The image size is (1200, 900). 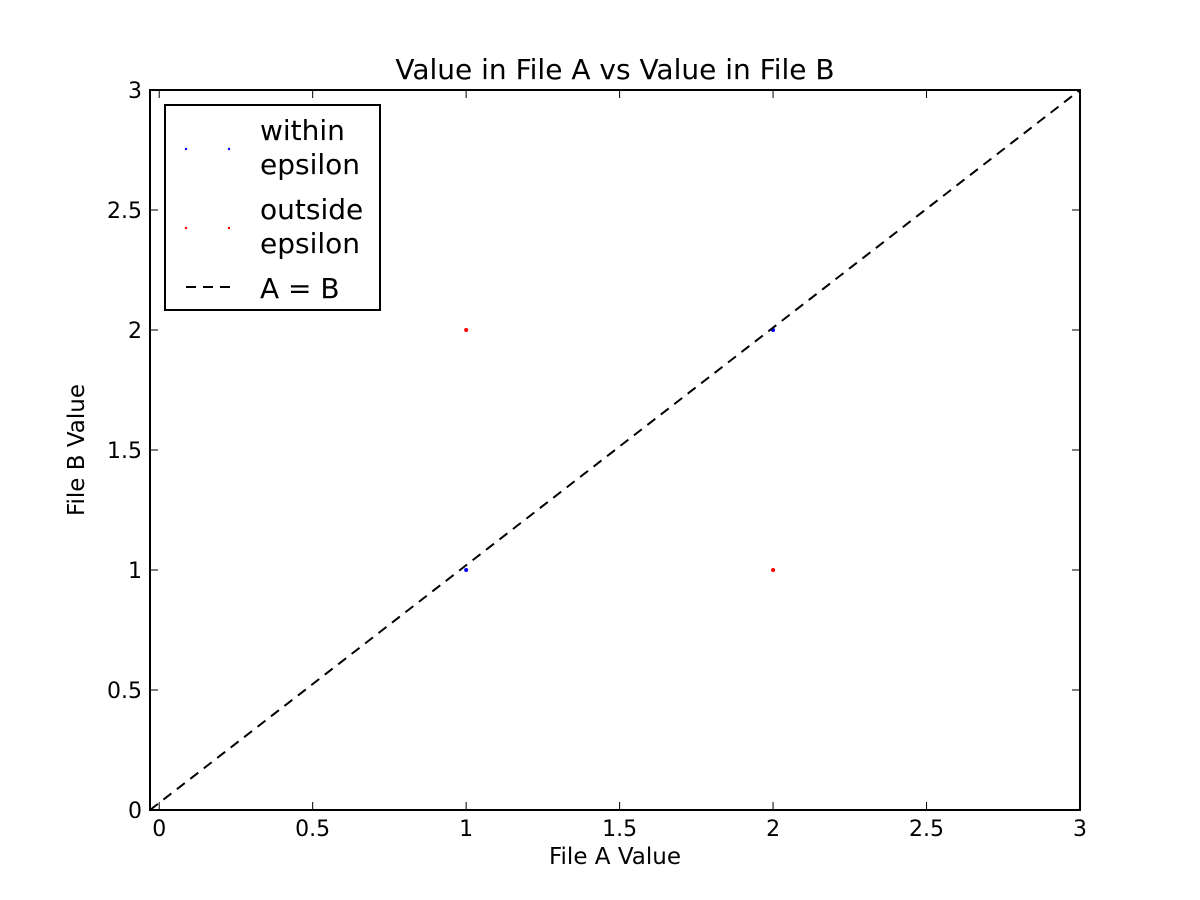 What do you see at coordinates (614, 69) in the screenshot?
I see `chart-title: Value in File A vs Value in File B` at bounding box center [614, 69].